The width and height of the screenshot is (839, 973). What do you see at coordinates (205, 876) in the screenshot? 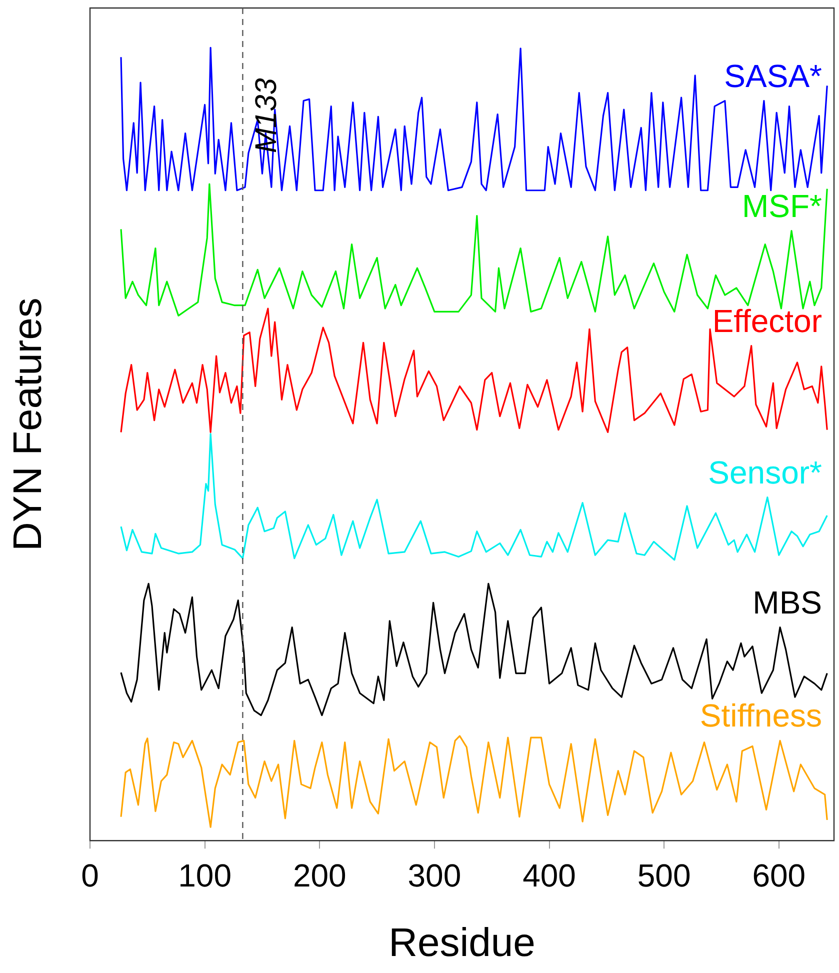
I see `x-tick-label: 100` at bounding box center [205, 876].